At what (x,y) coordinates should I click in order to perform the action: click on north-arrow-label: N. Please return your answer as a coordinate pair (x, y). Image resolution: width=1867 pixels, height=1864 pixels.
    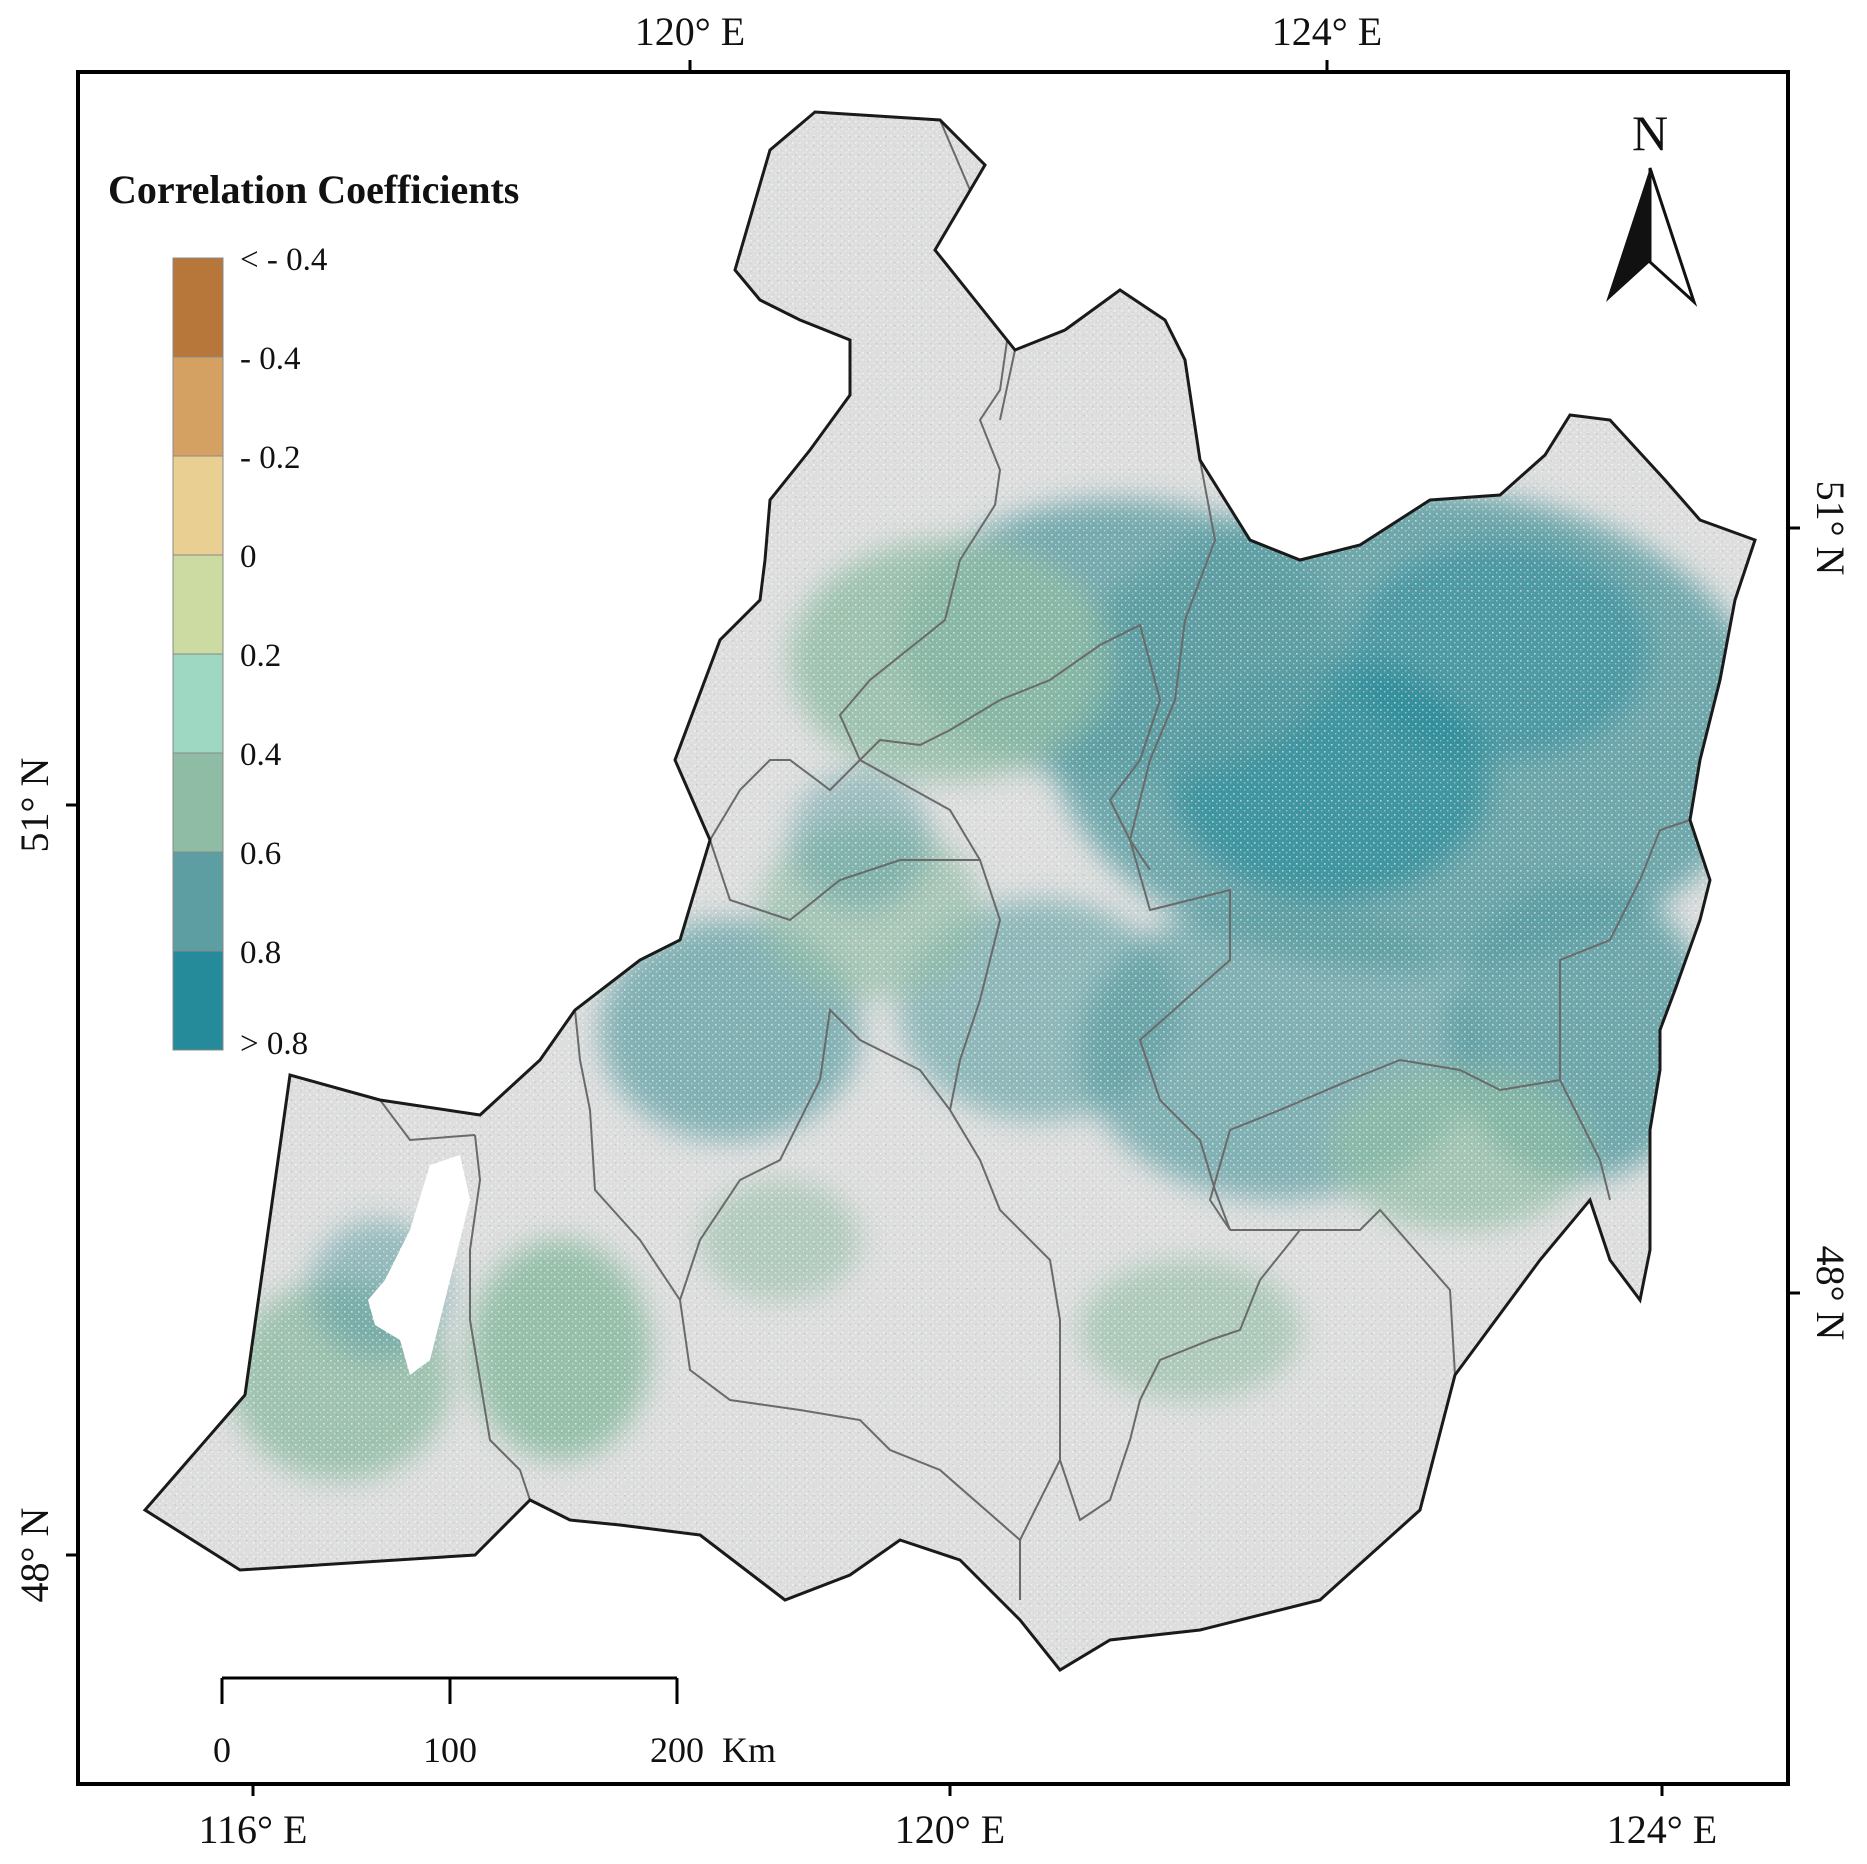
    Looking at the image, I should click on (1650, 133).